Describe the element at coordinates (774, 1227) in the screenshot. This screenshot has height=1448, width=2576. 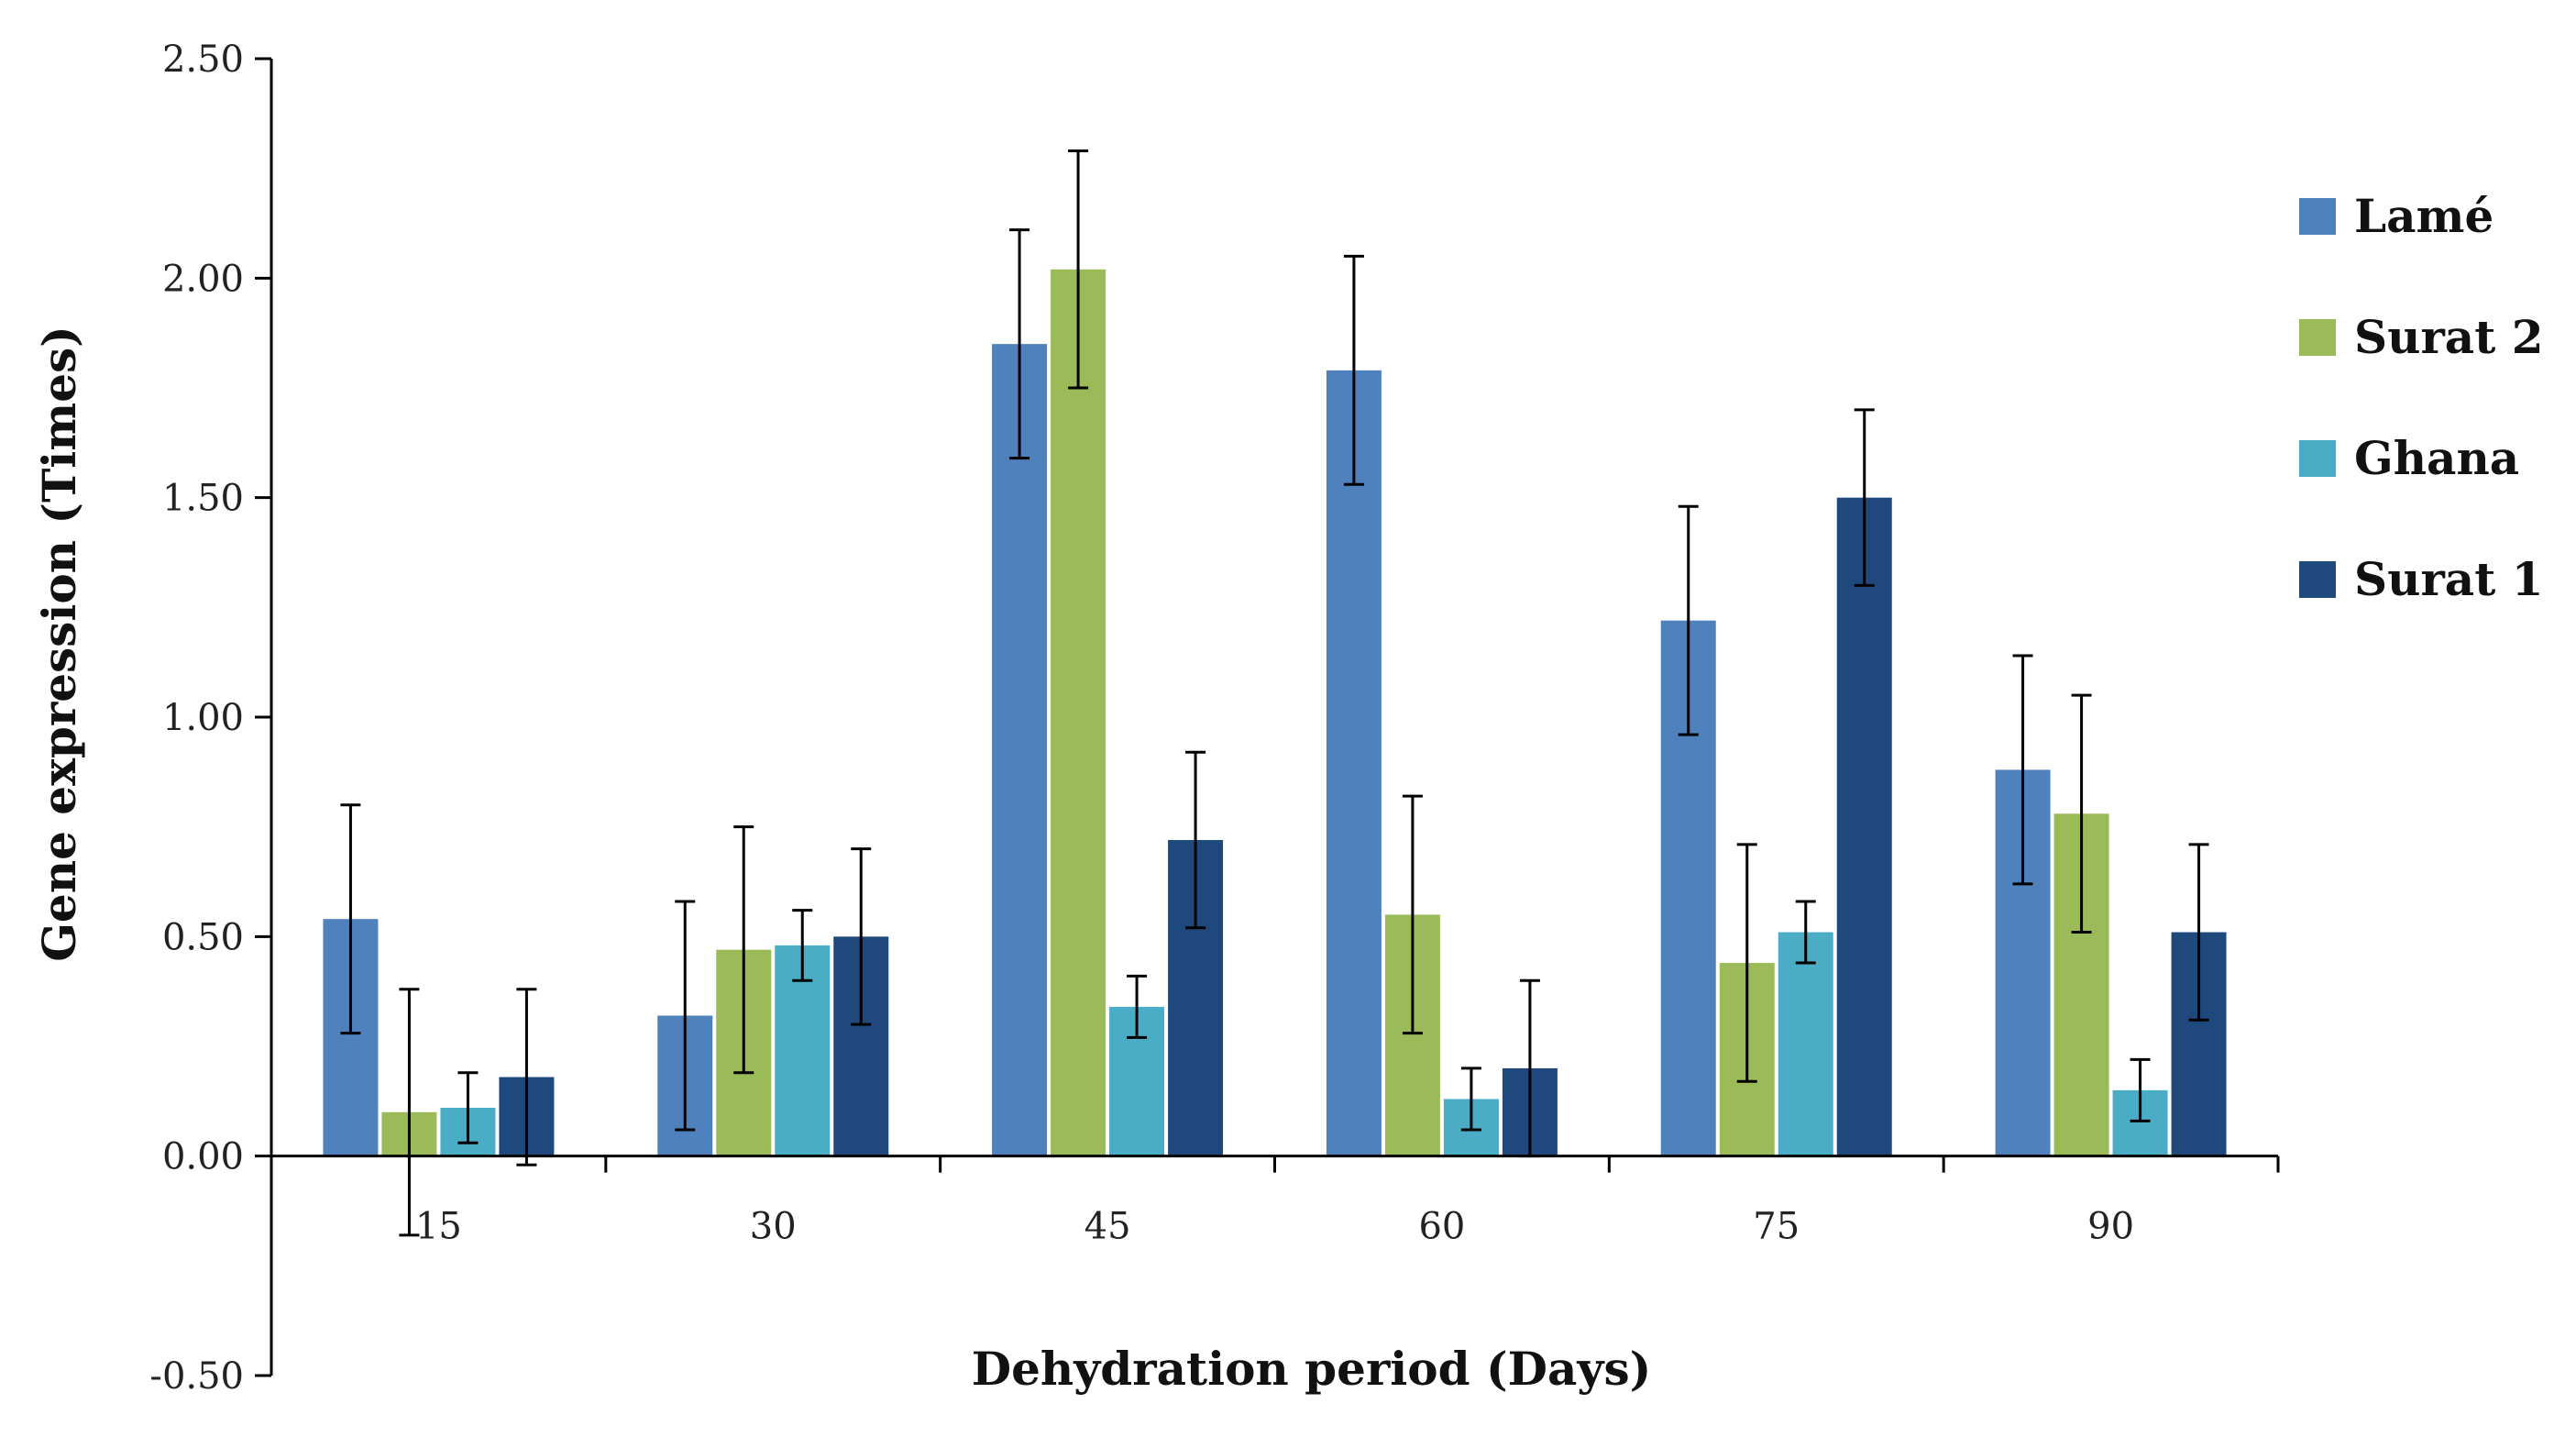
I see `x-tick-label: 30` at that location.